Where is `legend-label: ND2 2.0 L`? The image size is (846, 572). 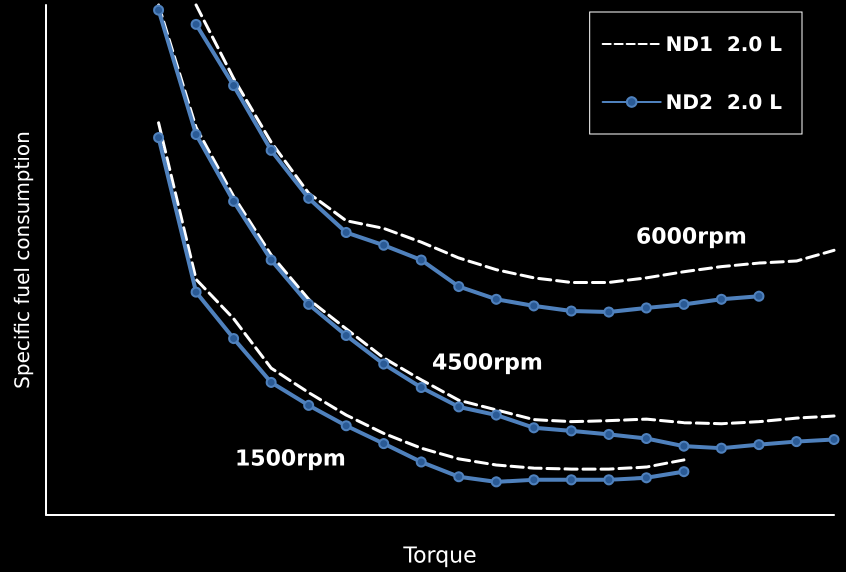 legend-label: ND2 2.0 L is located at coordinates (724, 102).